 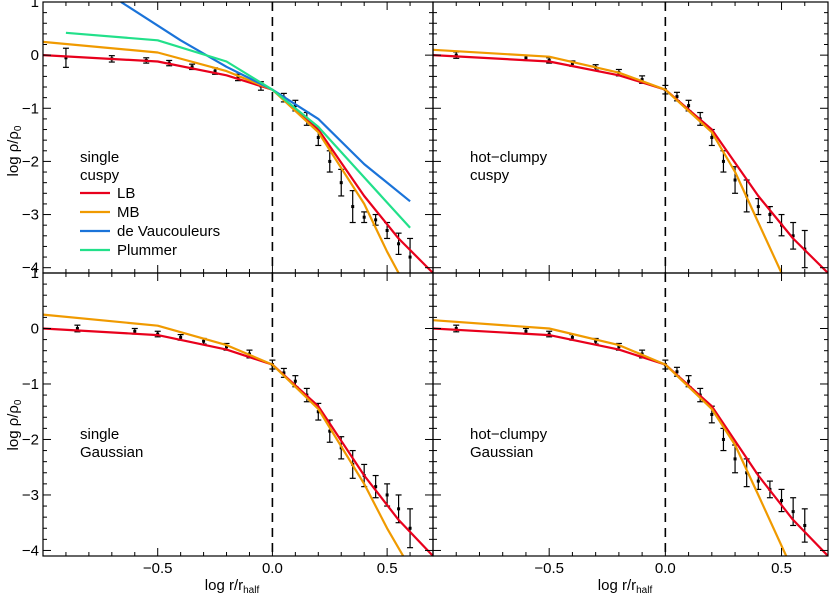 What do you see at coordinates (111, 452) in the screenshot?
I see `panel-3-label-line: Gaussian` at bounding box center [111, 452].